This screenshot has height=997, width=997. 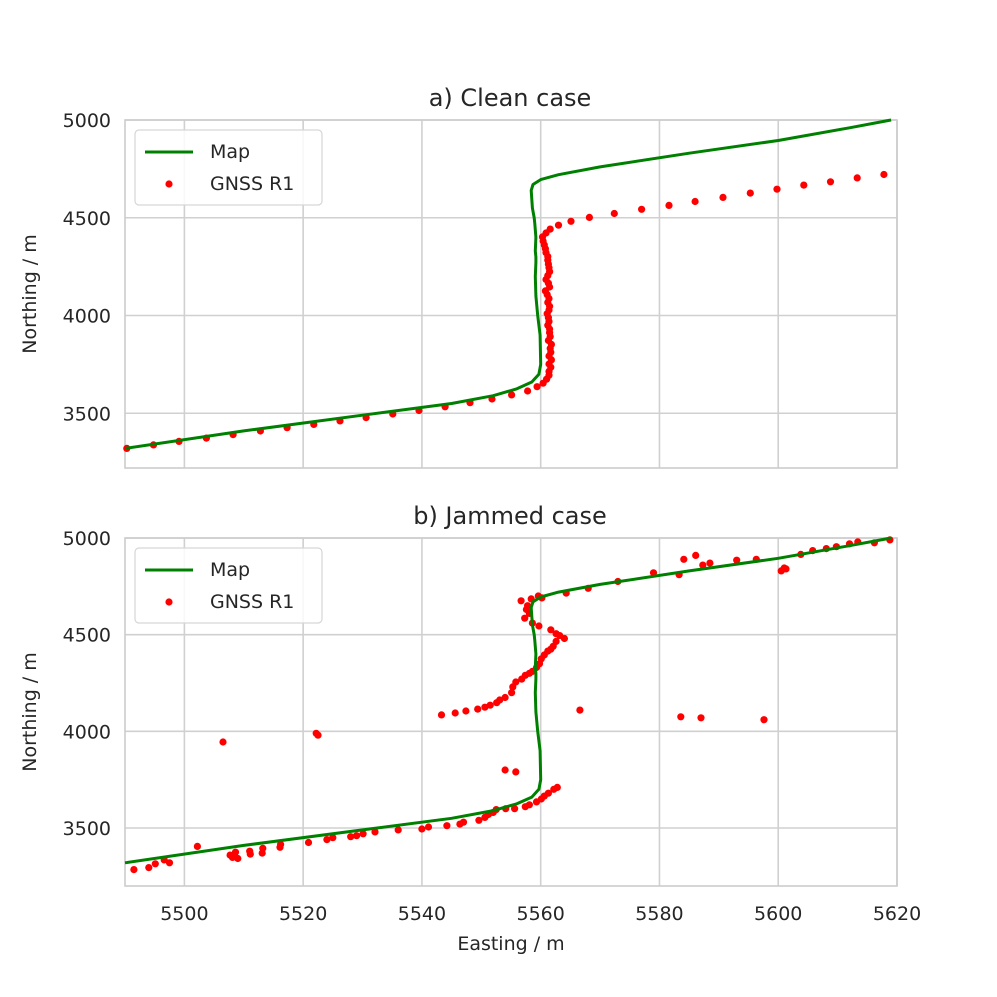 What do you see at coordinates (87, 732) in the screenshot?
I see `y-tick-label: 4000` at bounding box center [87, 732].